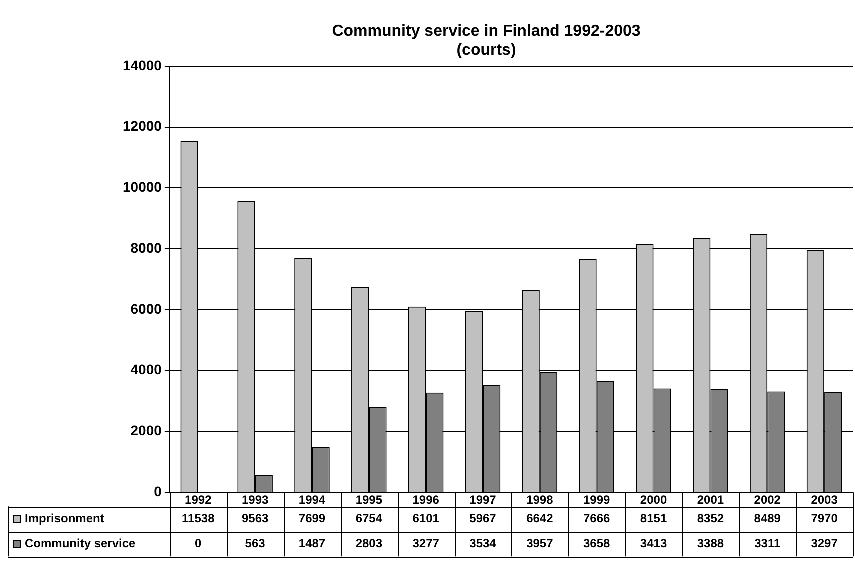 This screenshot has height=563, width=855. Describe the element at coordinates (142, 65) in the screenshot. I see `y-tick-label: 14000` at that location.